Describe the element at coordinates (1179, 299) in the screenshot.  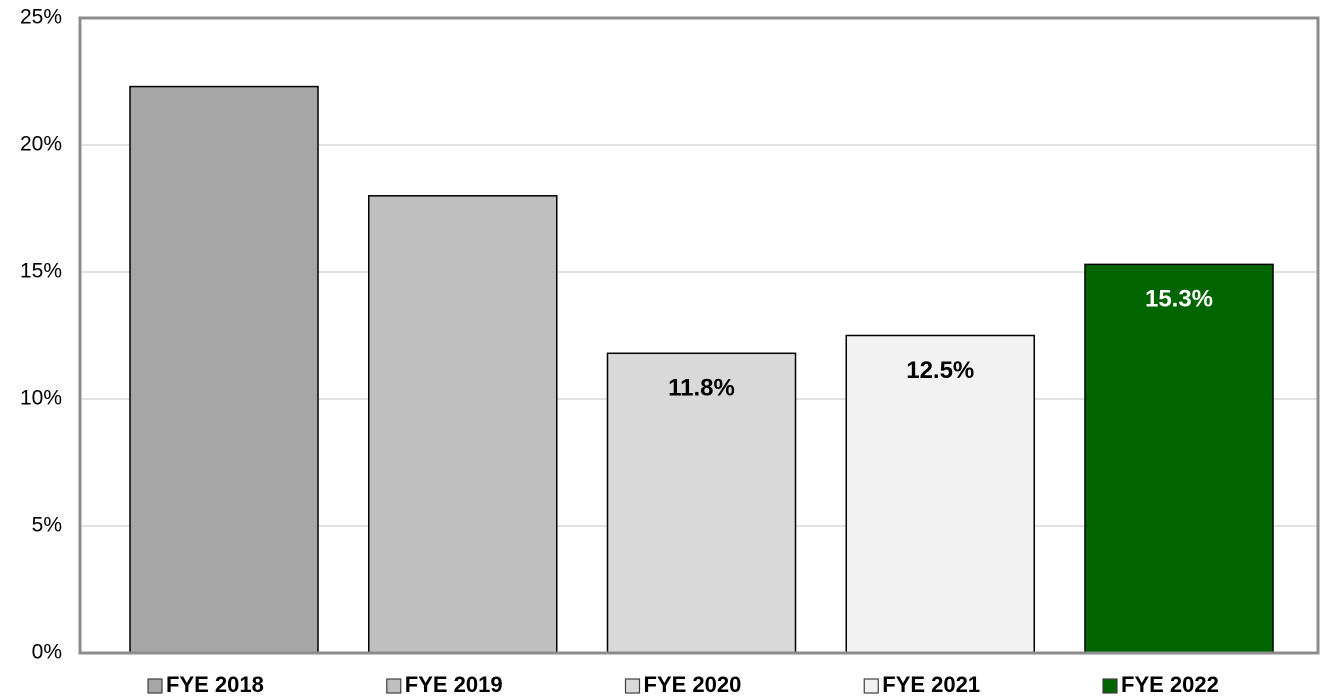
I see `data-label: 15.3%` at that location.